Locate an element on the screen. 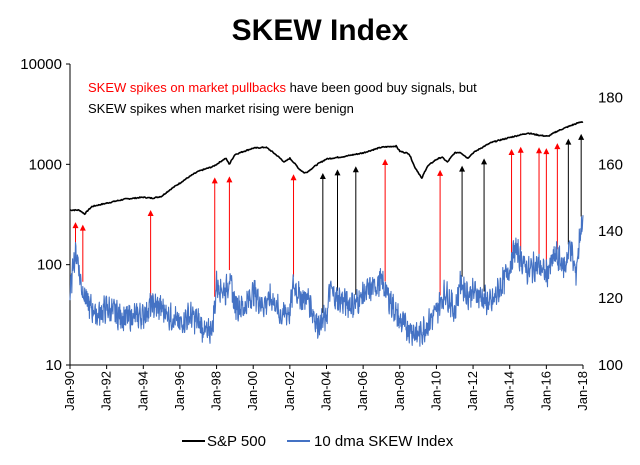  annotation-black-text: have been good buy signals, but is located at coordinates (381, 87).